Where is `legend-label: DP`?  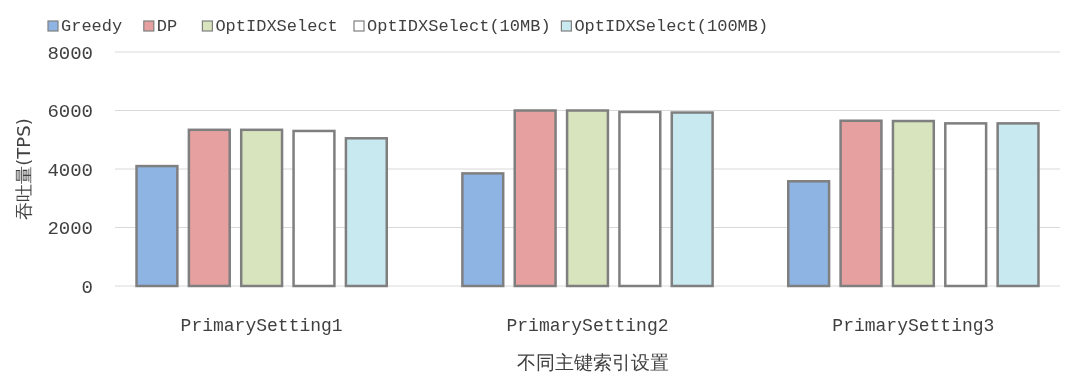 legend-label: DP is located at coordinates (167, 26).